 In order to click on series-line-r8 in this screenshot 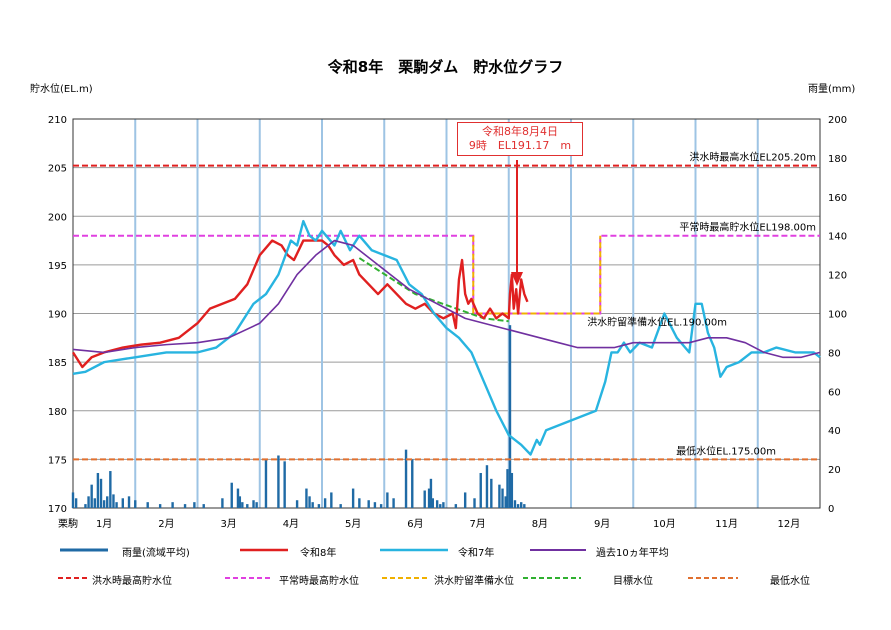, I will do `click(300, 304)`.